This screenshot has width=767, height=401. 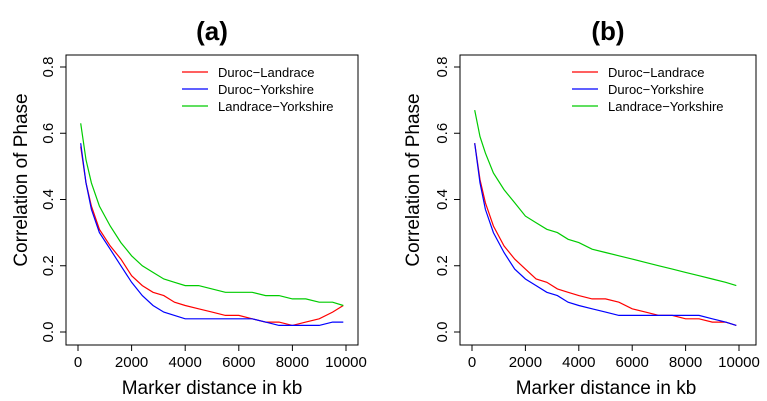 I want to click on panel-title: (b), so click(x=607, y=31).